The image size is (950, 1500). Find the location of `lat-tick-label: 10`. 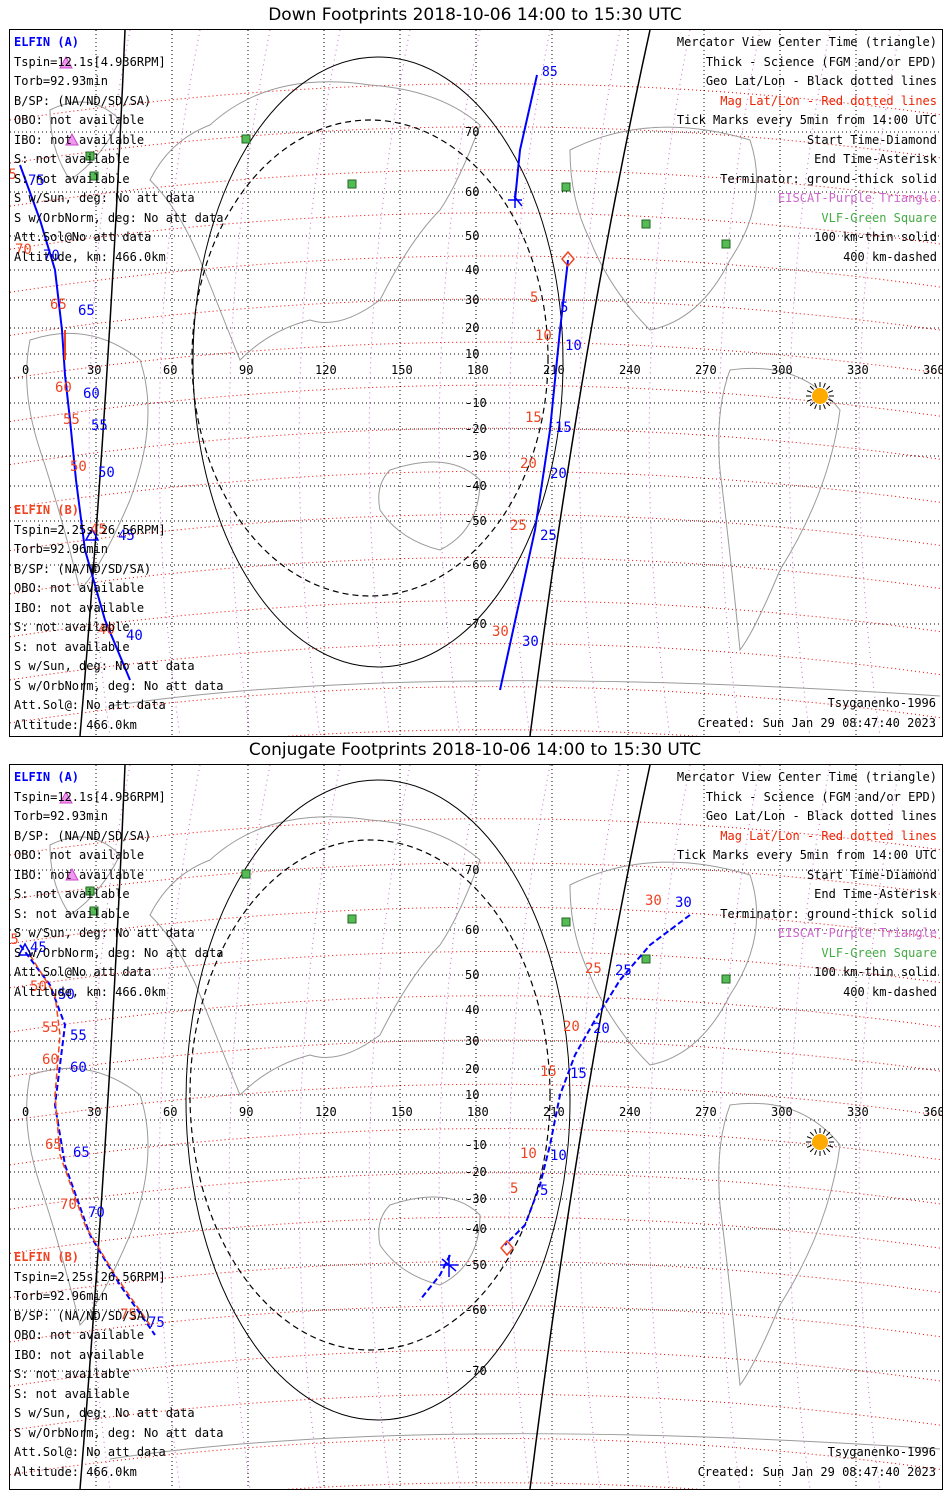

lat-tick-label: 10 is located at coordinates (472, 1095).